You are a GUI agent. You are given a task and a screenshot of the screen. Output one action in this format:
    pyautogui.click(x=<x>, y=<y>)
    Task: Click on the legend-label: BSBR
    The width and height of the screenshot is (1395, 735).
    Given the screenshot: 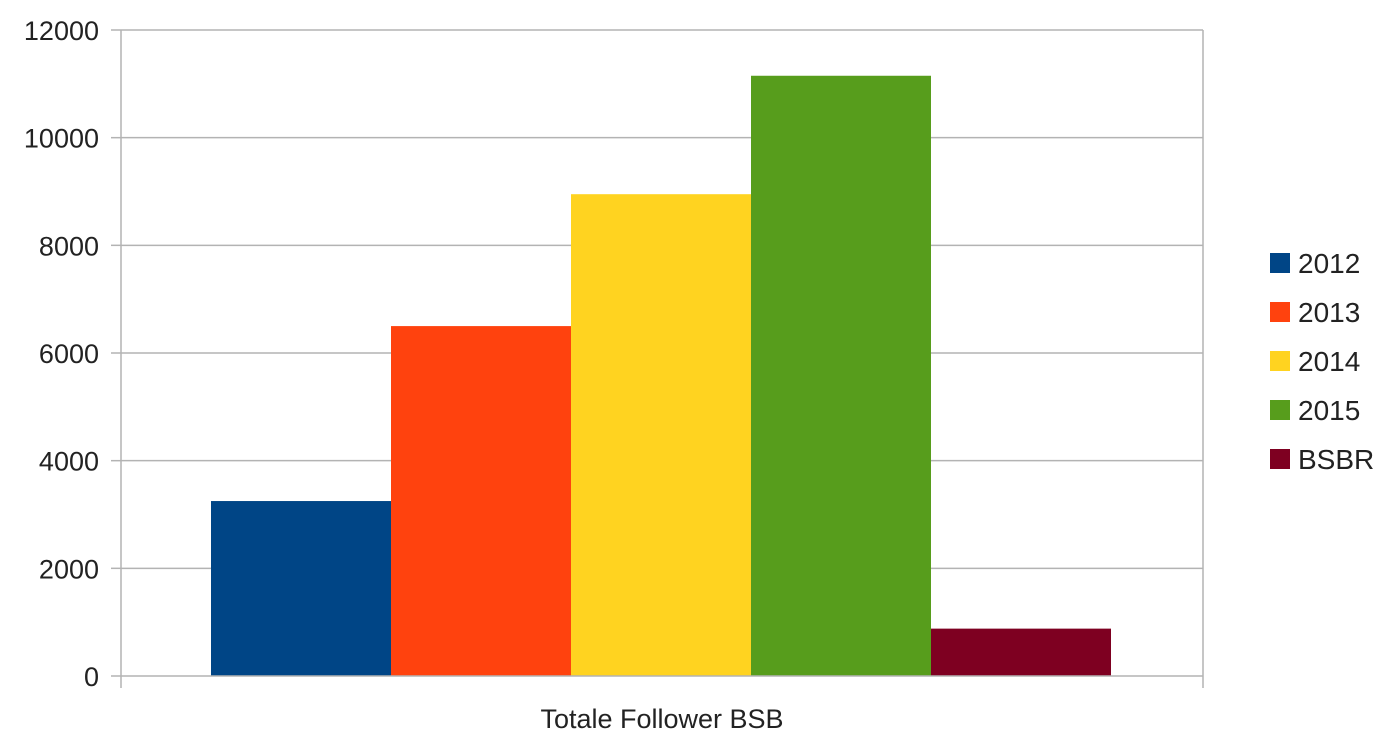 What is the action you would take?
    pyautogui.click(x=1336, y=459)
    